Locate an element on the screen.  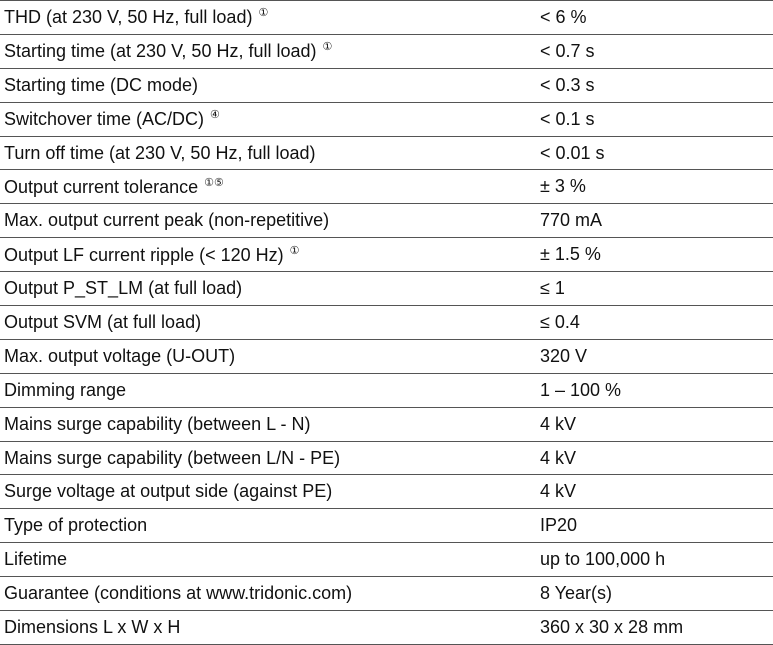
value-cell: ≤ 0.4 is located at coordinates (656, 322).